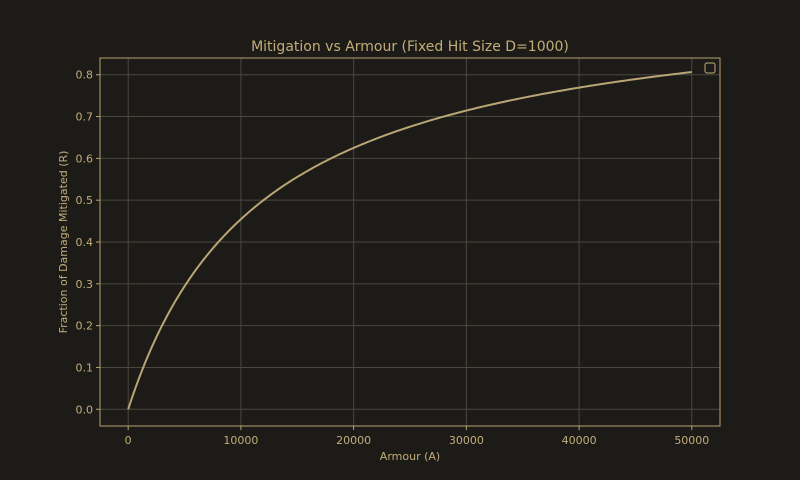 This screenshot has width=800, height=480. Describe the element at coordinates (85, 117) in the screenshot. I see `y-tick-label: 0.7` at that location.